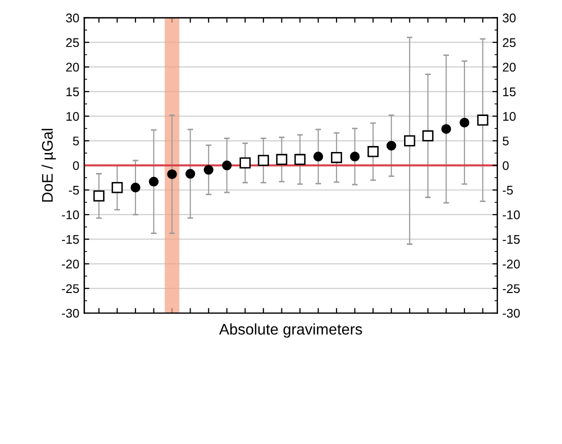 The width and height of the screenshot is (562, 444). What do you see at coordinates (72, 43) in the screenshot?
I see `y-tick-label: 25` at bounding box center [72, 43].